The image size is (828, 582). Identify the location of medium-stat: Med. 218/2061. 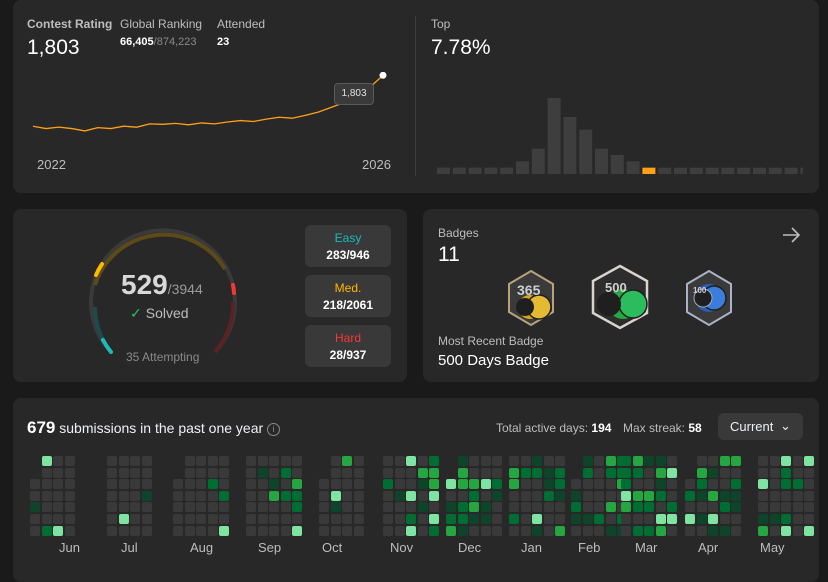
(348, 296).